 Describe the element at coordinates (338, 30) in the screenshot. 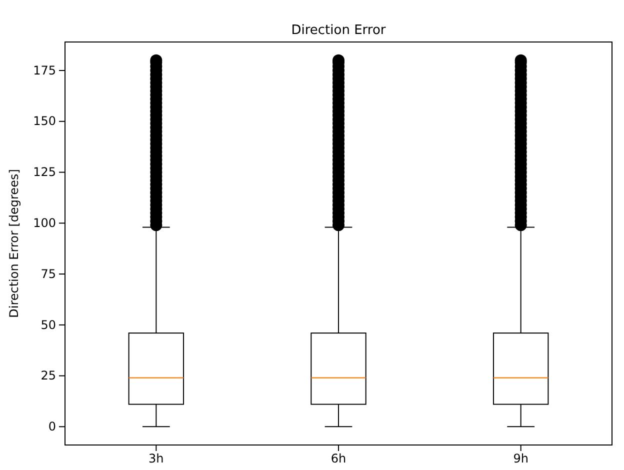

I see `chart-title: Direction Error` at that location.